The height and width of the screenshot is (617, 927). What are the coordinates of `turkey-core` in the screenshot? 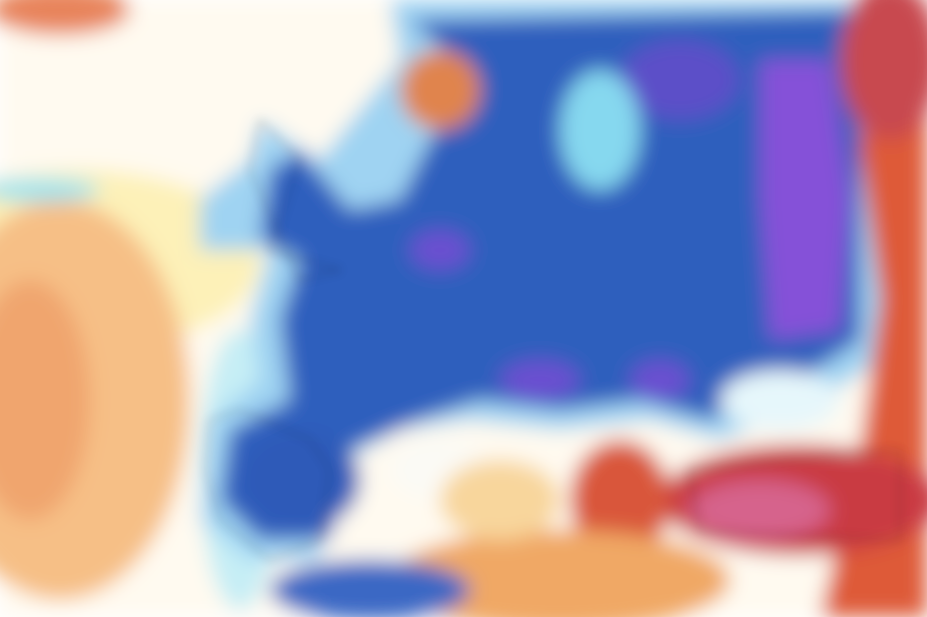 It's located at (760, 510).